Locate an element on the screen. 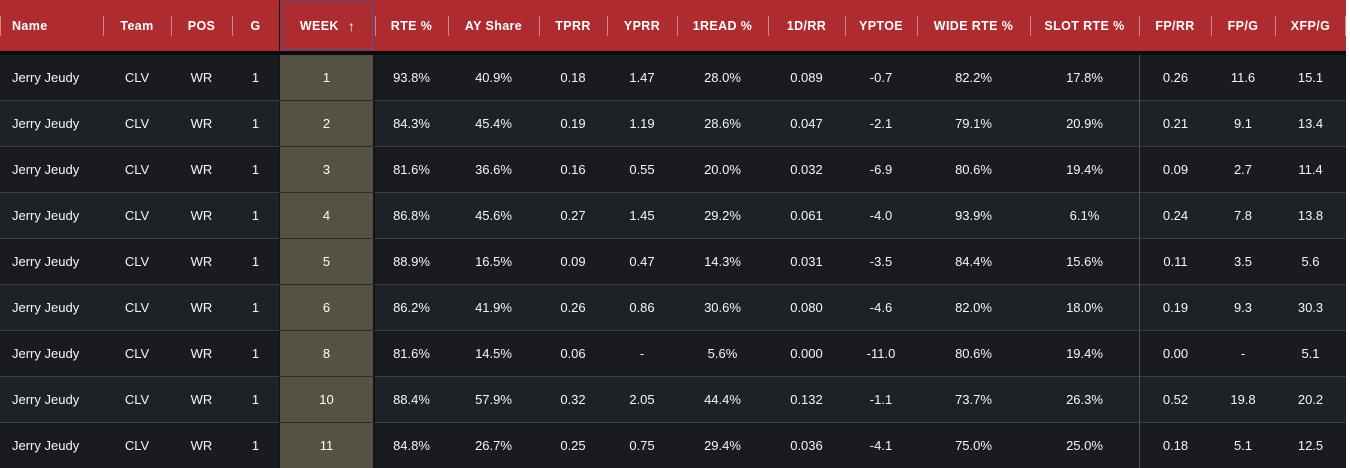 The width and height of the screenshot is (1350, 468). column-header-fp_g: FP/G is located at coordinates (1243, 27).